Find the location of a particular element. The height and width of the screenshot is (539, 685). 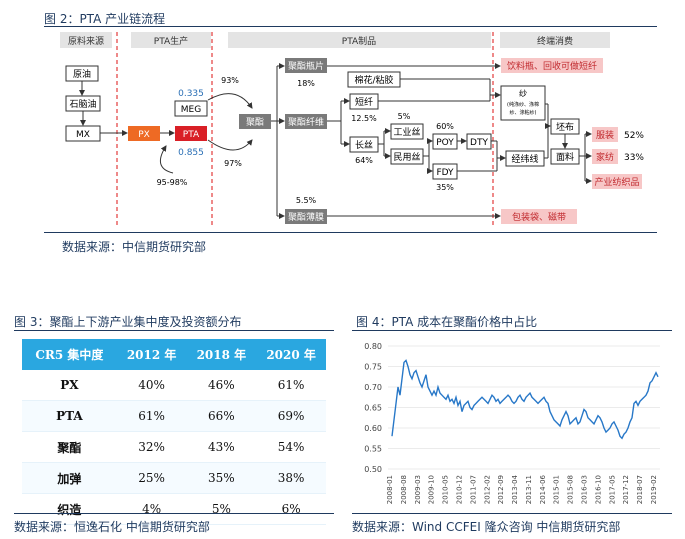

table-row: PX 40% 46% 61% is located at coordinates (174, 385).